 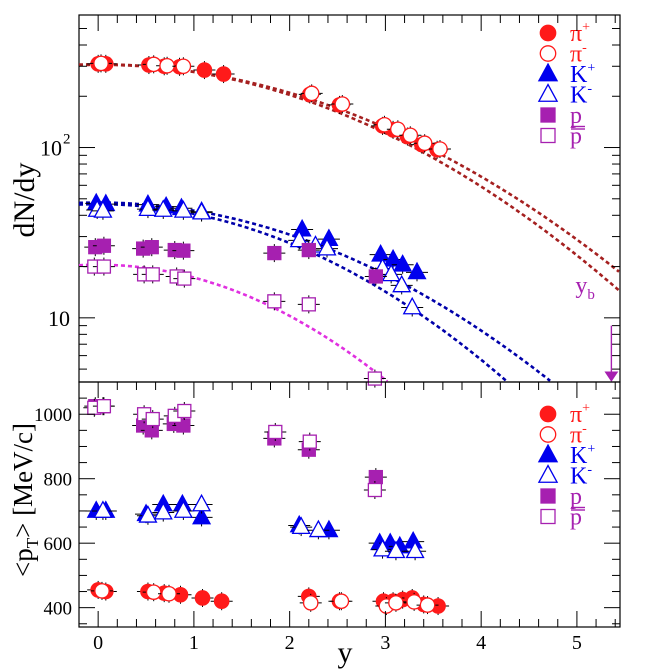 What do you see at coordinates (586, 27) in the screenshot?
I see `top-legend-label-0-sup: +` at bounding box center [586, 27].